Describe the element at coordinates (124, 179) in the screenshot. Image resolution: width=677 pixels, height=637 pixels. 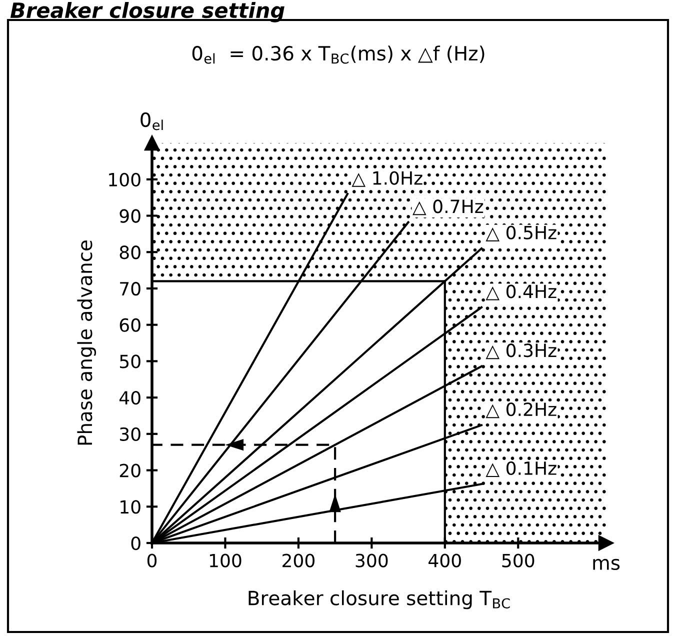
I see `y-tick-label: 100` at that location.